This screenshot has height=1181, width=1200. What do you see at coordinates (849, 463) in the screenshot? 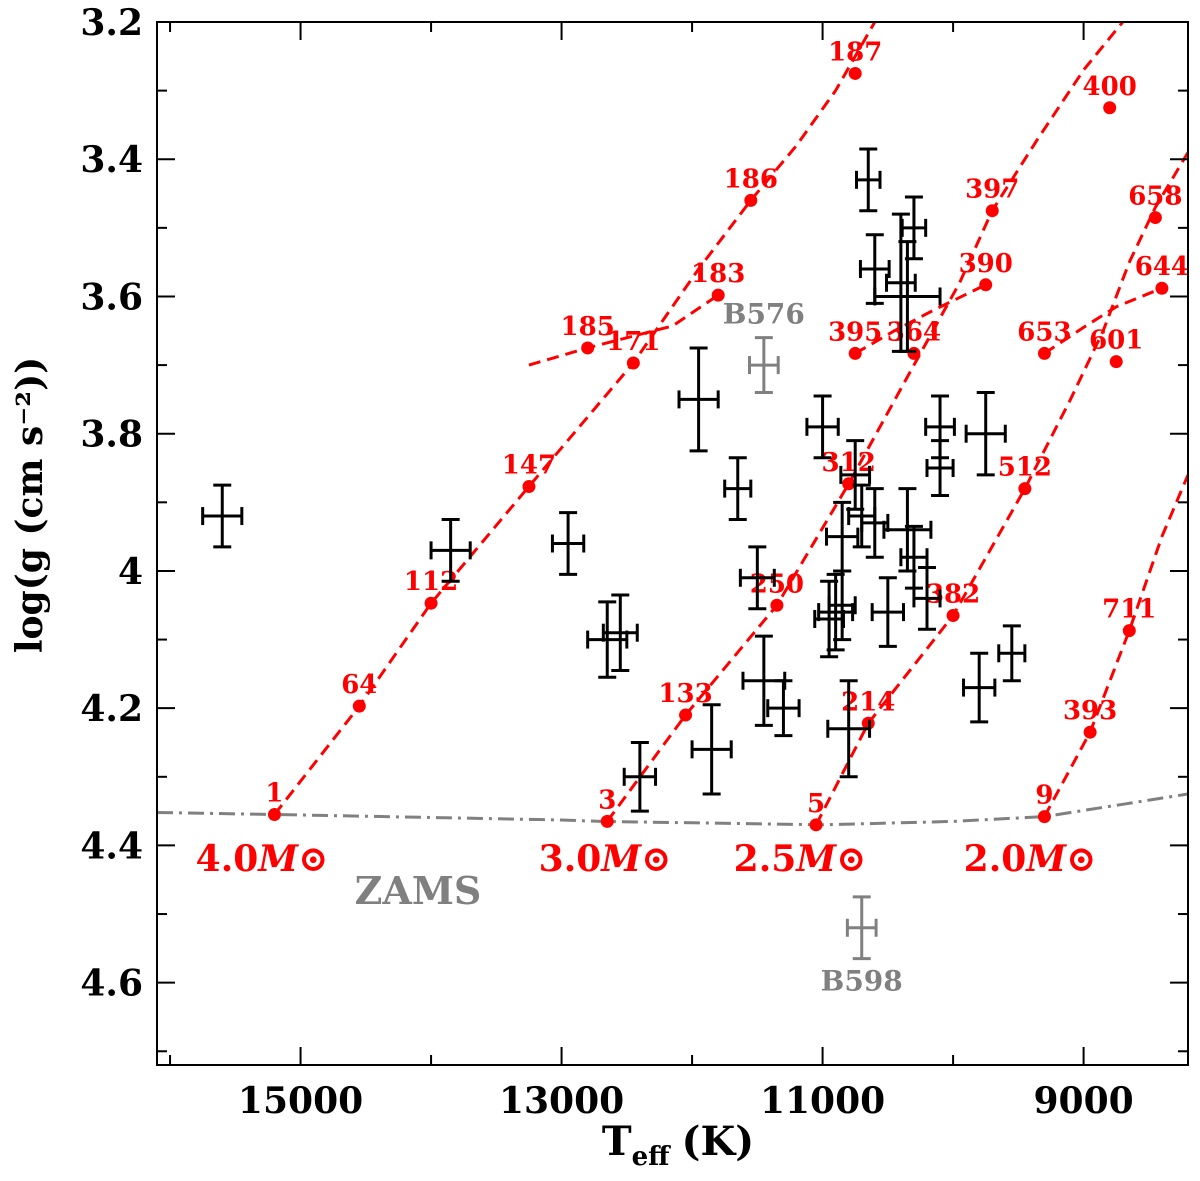
I see `age-label-312: 312` at bounding box center [849, 463].